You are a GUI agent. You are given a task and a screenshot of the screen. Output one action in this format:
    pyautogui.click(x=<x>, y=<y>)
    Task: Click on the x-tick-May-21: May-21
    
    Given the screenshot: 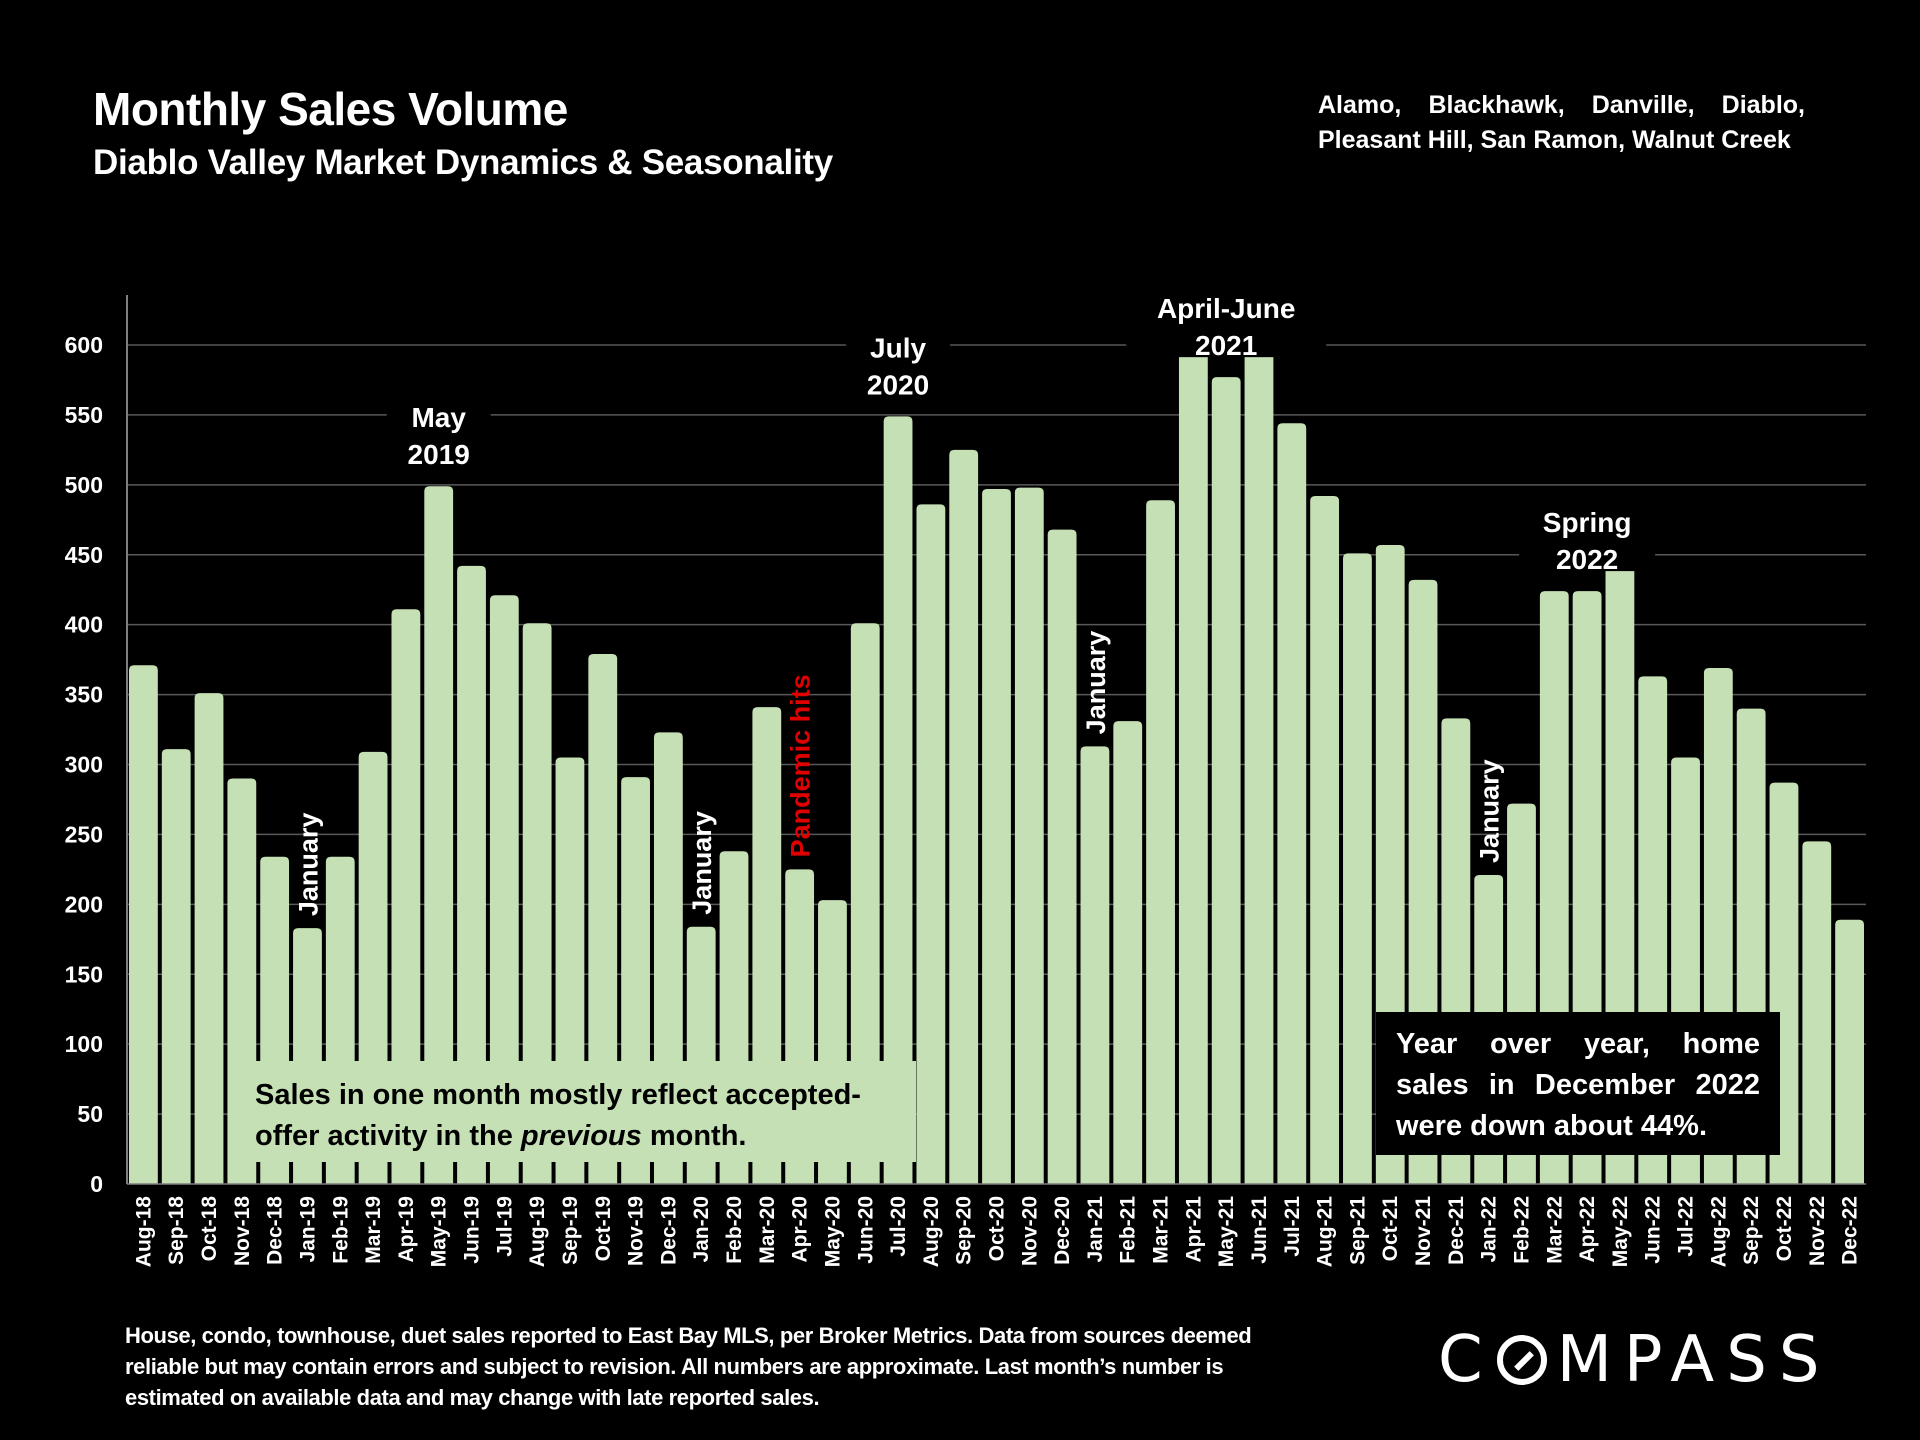 What is the action you would take?
    pyautogui.click(x=1226, y=1232)
    